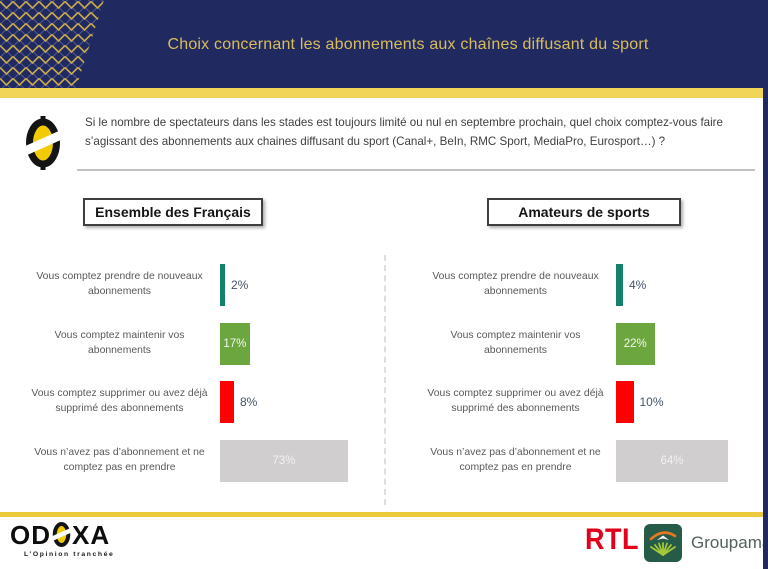 This screenshot has width=768, height=569. I want to click on bar-value-label: 8%, so click(249, 402).